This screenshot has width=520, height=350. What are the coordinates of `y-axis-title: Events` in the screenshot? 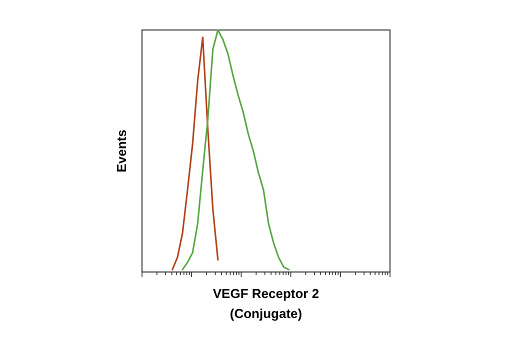 It's located at (121, 151).